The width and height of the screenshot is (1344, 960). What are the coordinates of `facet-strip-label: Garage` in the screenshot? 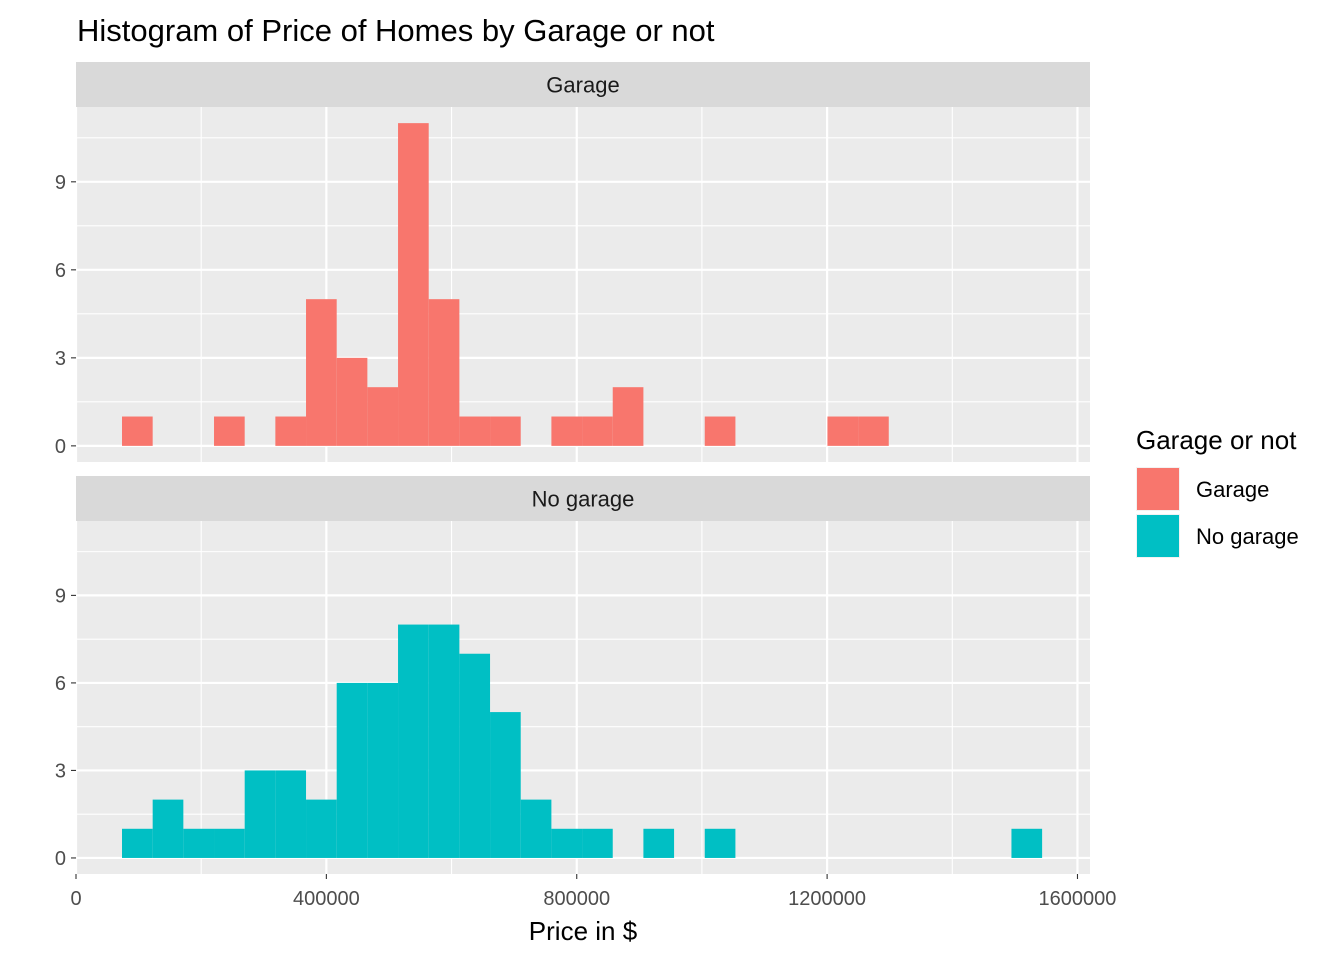 It's located at (582, 85).